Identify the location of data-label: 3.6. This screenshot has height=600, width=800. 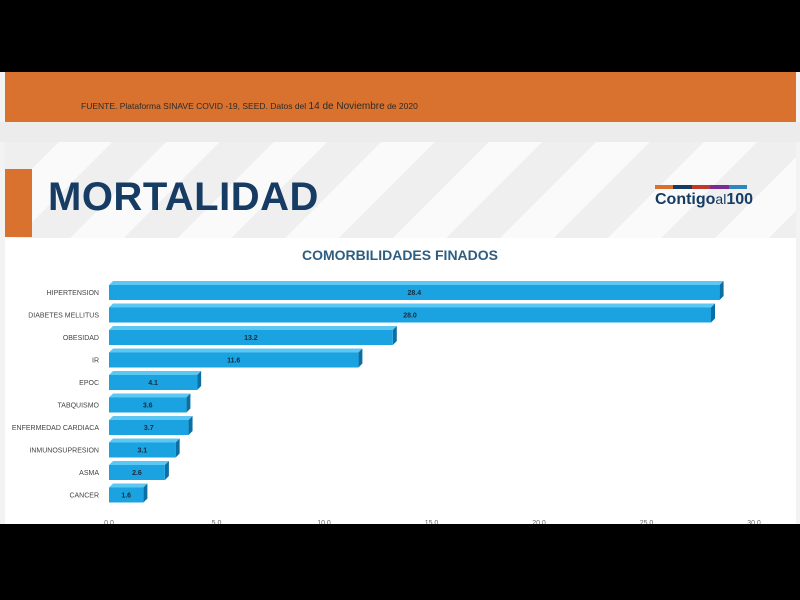
(148, 406).